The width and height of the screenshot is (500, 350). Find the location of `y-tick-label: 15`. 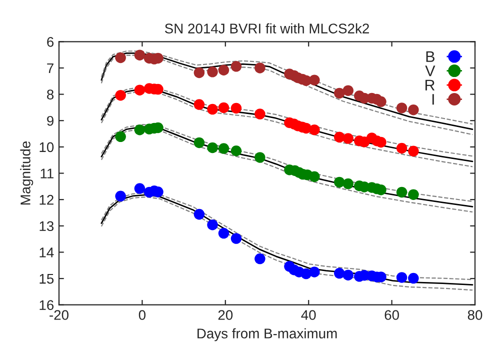

y-tick-label: 15 is located at coordinates (47, 279).